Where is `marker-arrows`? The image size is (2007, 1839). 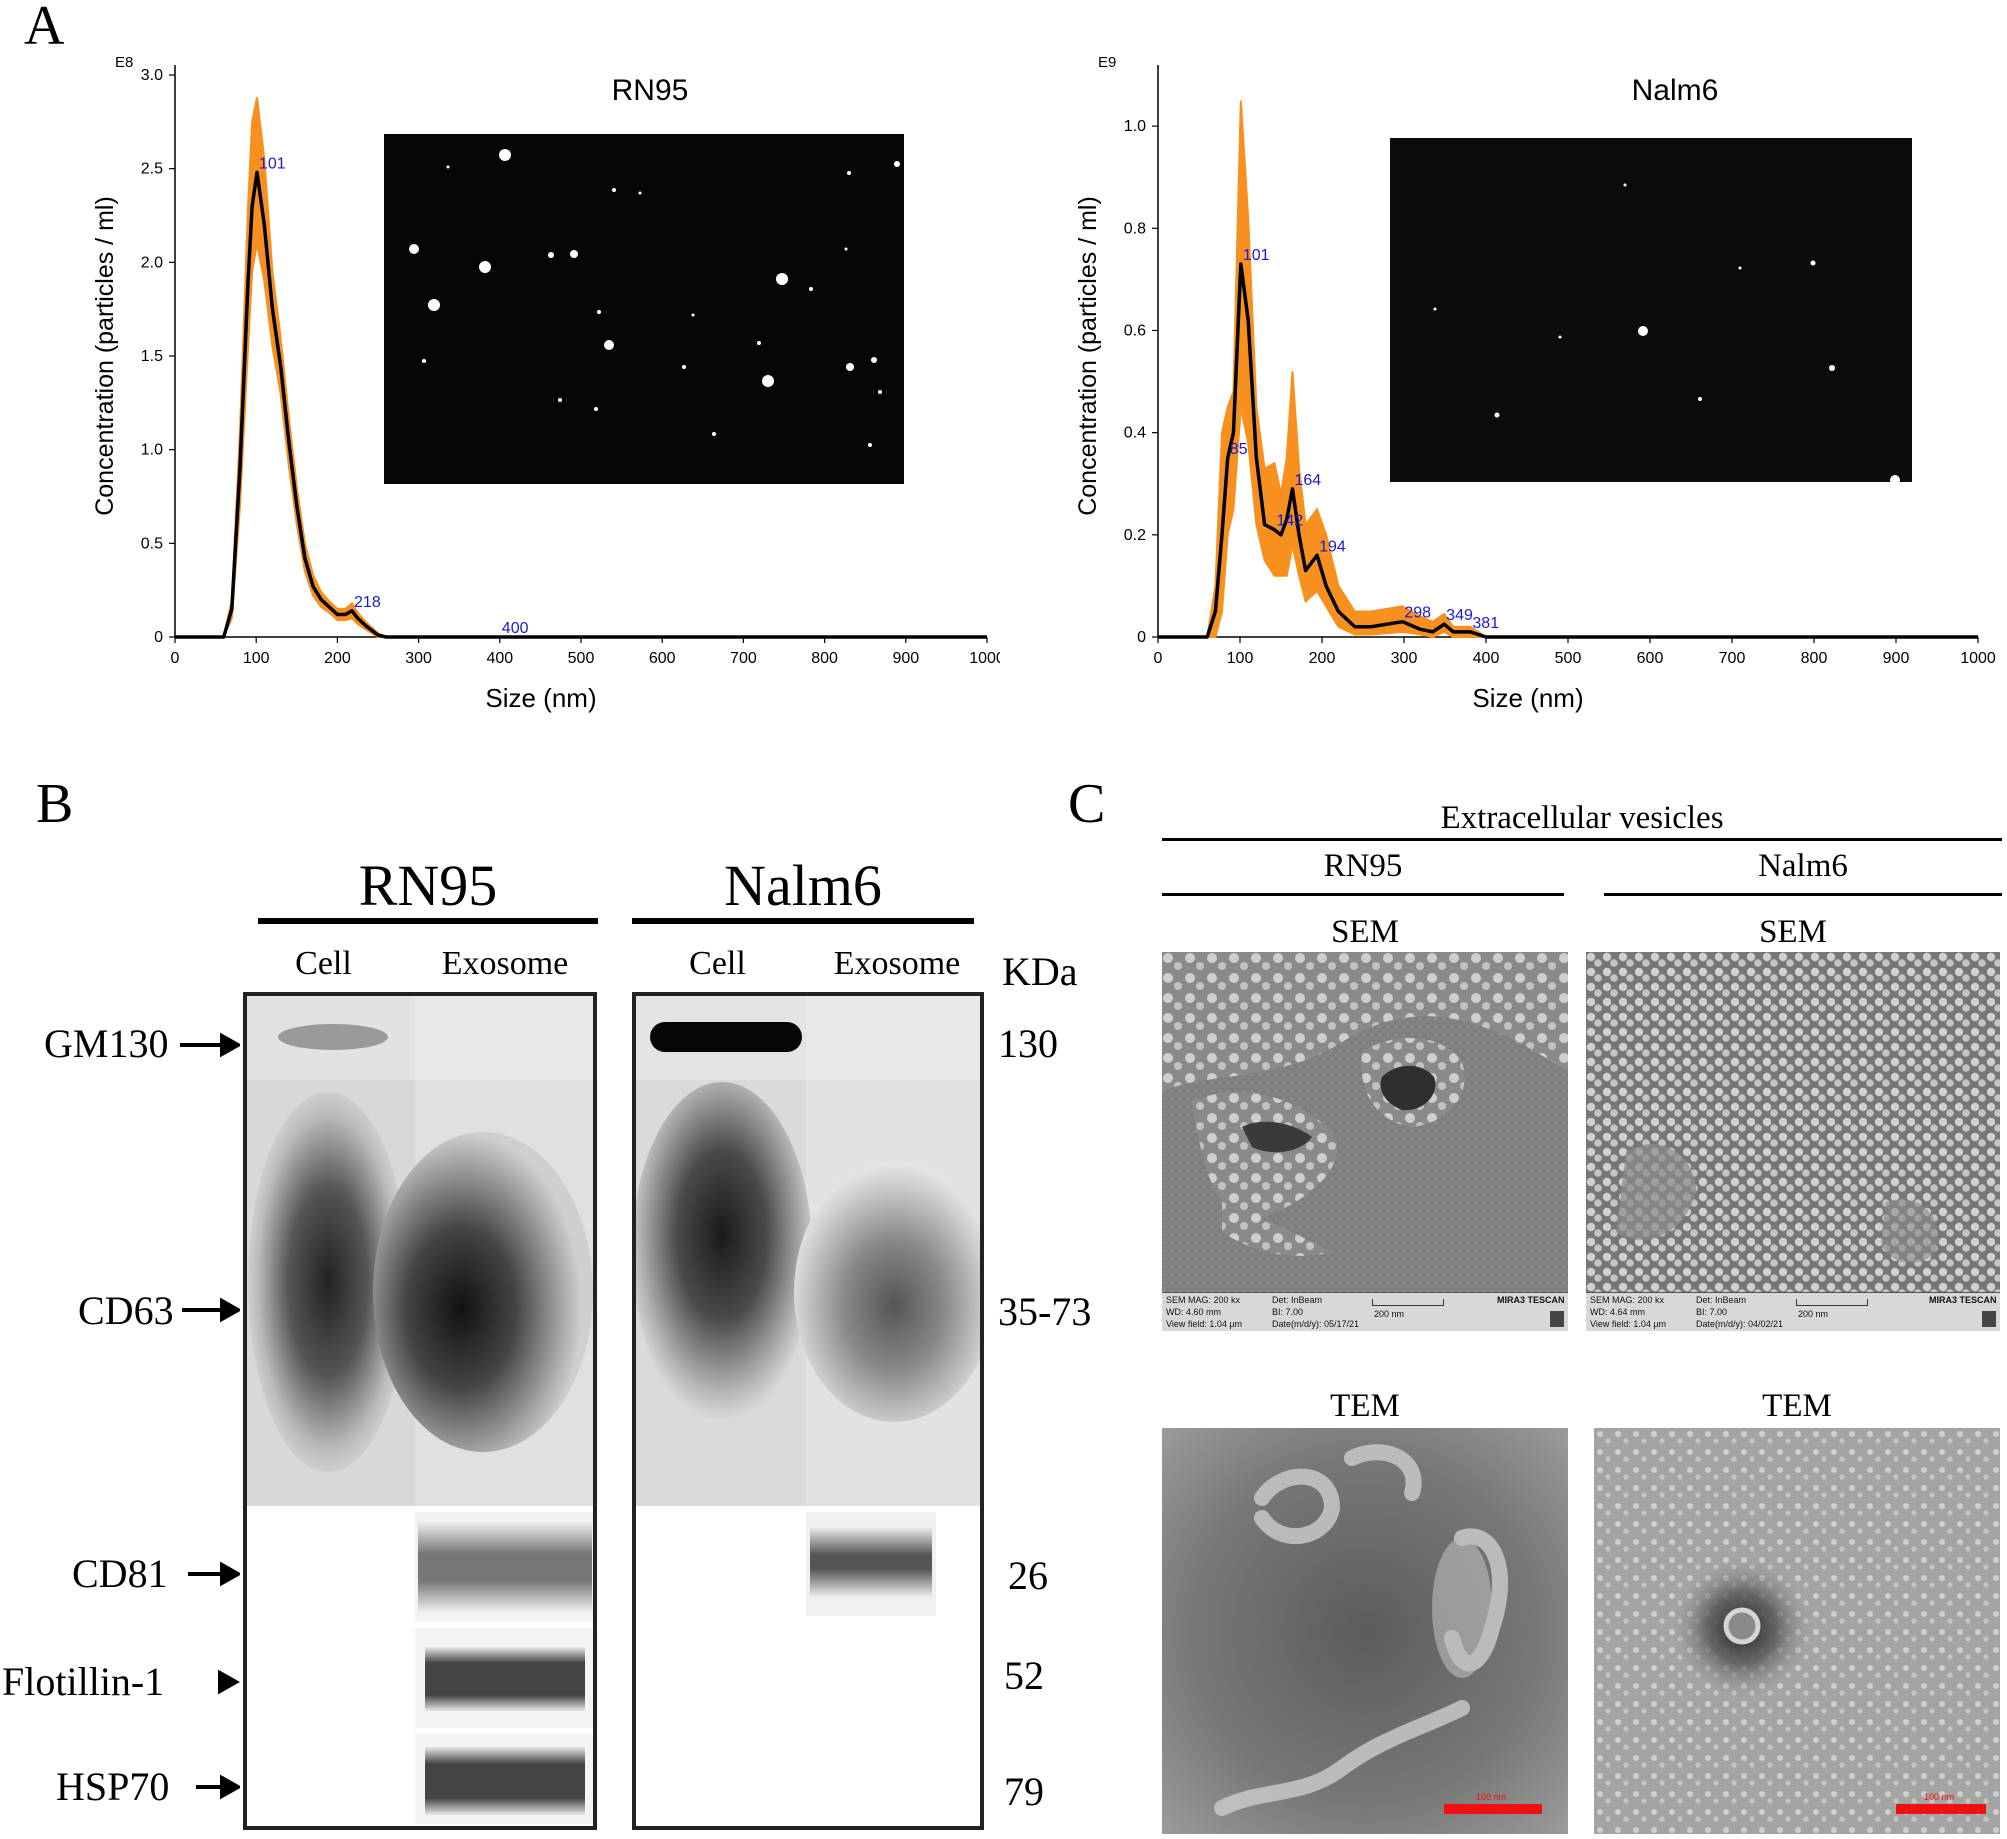 marker-arrows is located at coordinates (210, 1416).